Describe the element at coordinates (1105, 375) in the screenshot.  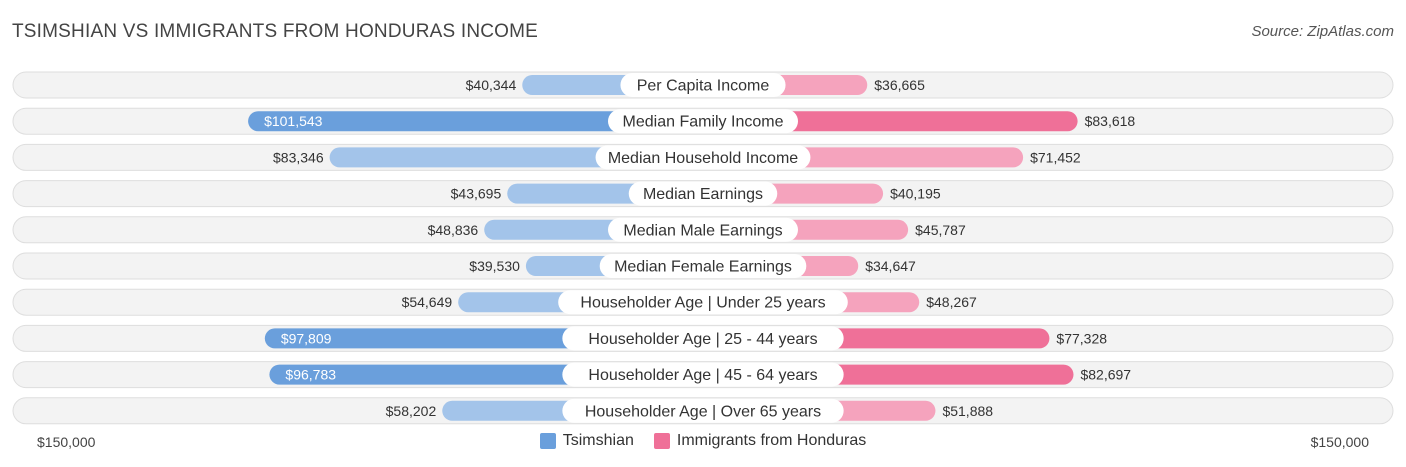
I see `value-label-honduras: $82,697` at that location.